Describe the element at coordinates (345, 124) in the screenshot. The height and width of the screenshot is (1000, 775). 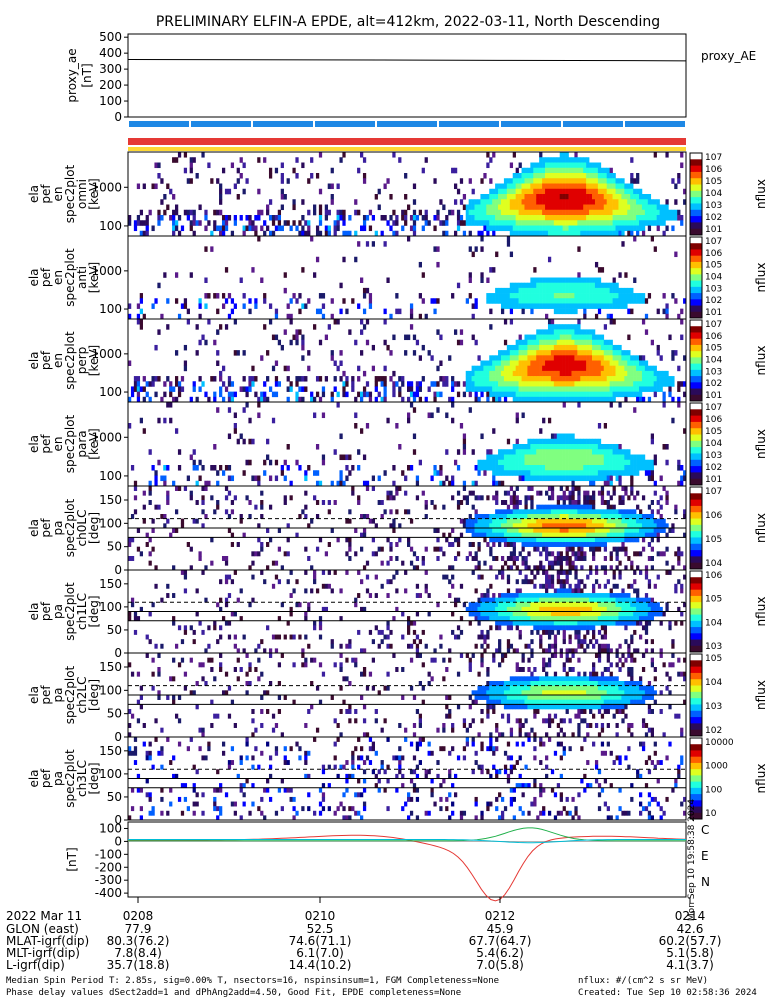
I see `orbit-bar-segment` at that location.